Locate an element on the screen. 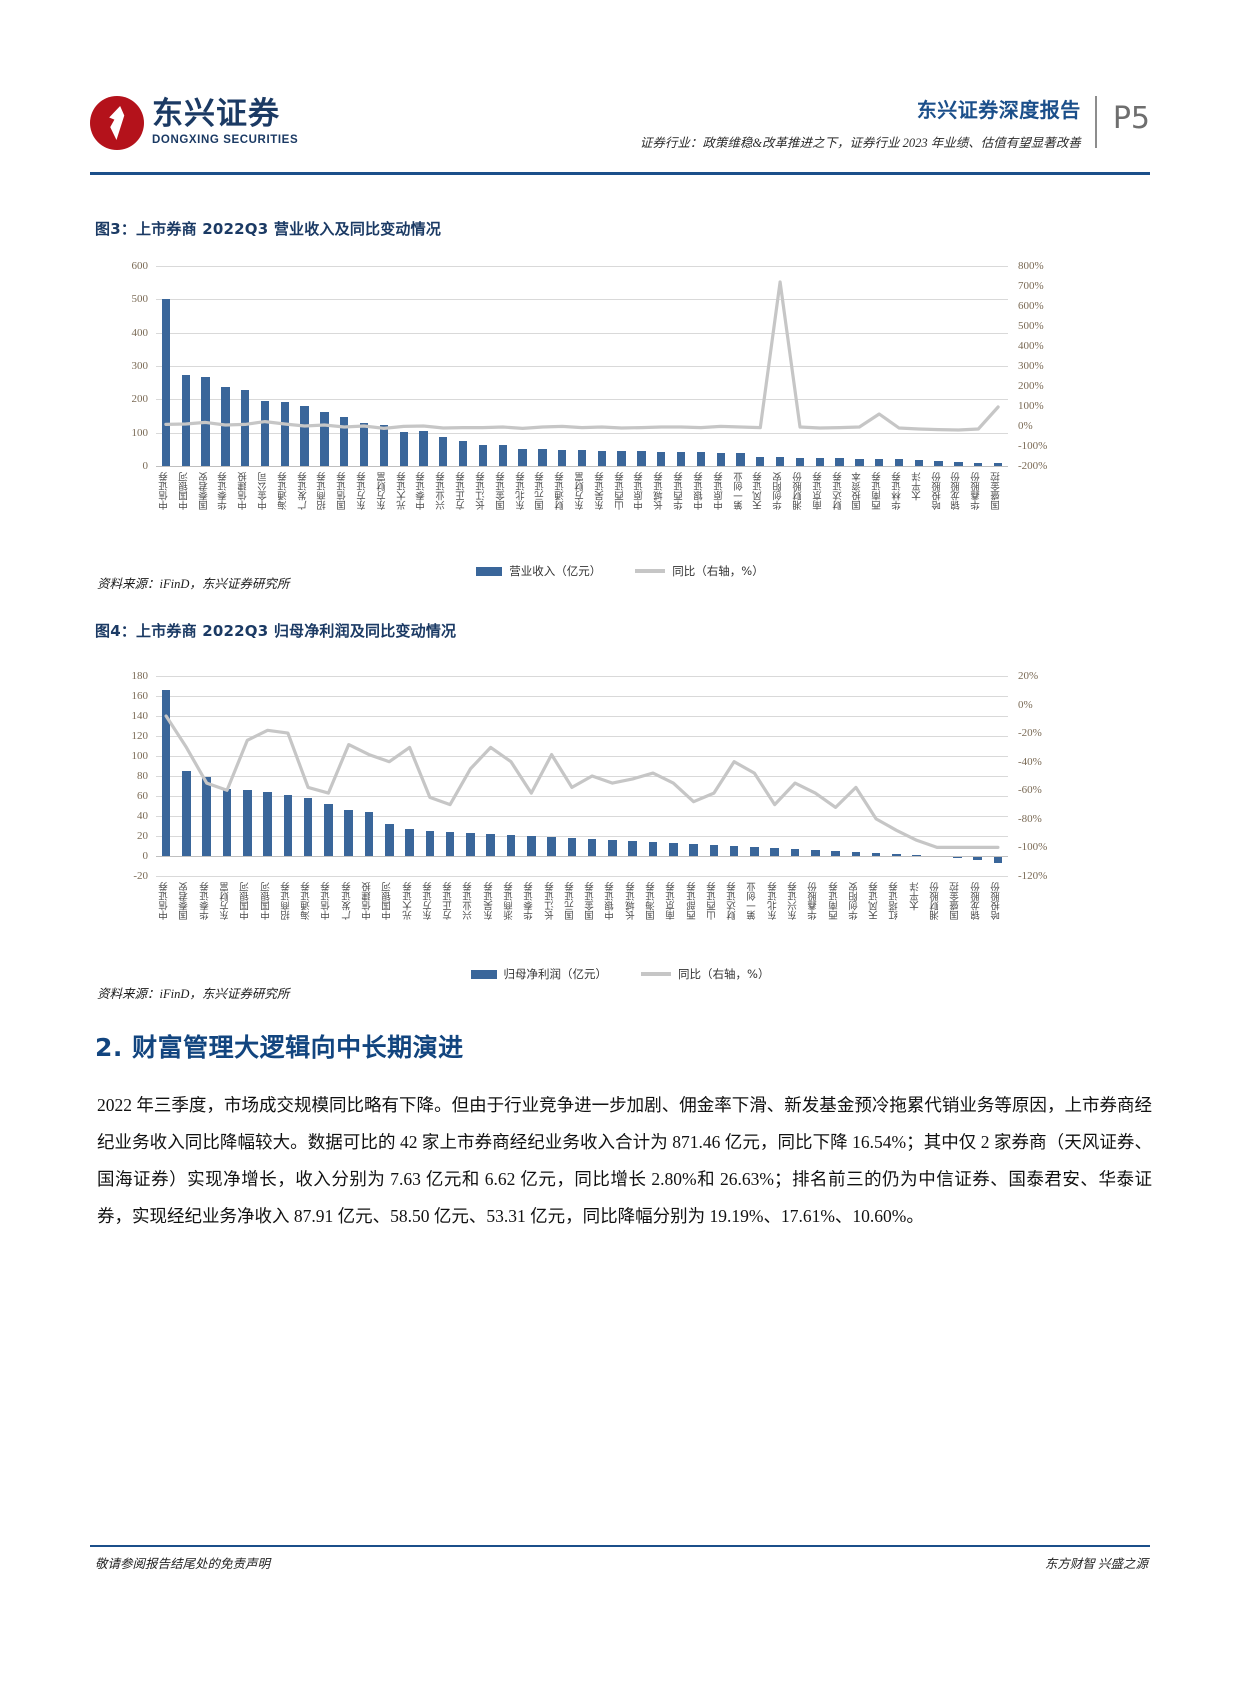 The height and width of the screenshot is (1683, 1240). y-axis-tick: 80 is located at coordinates (142, 776).